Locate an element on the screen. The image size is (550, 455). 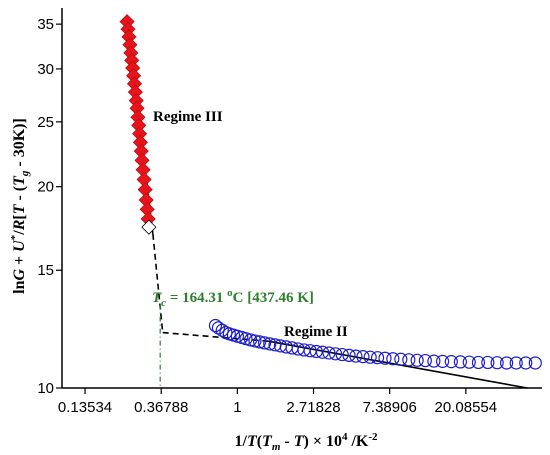
x-tick-label-3: 2.71828 is located at coordinates (313, 407).